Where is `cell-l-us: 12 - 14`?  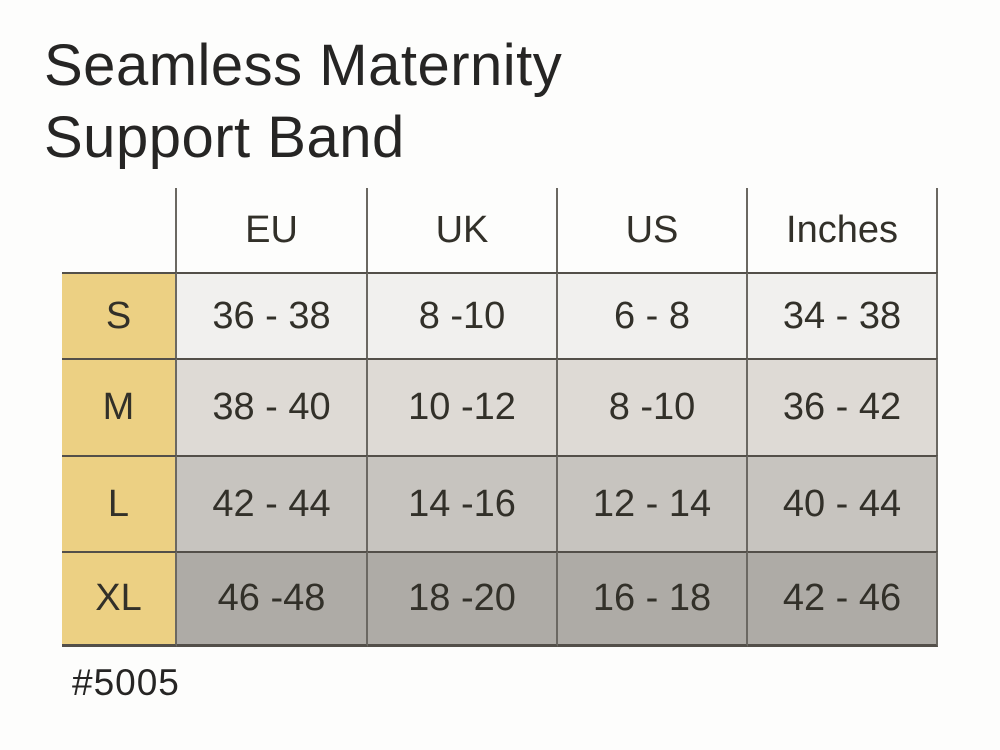
cell-l-us: 12 - 14 is located at coordinates (653, 503).